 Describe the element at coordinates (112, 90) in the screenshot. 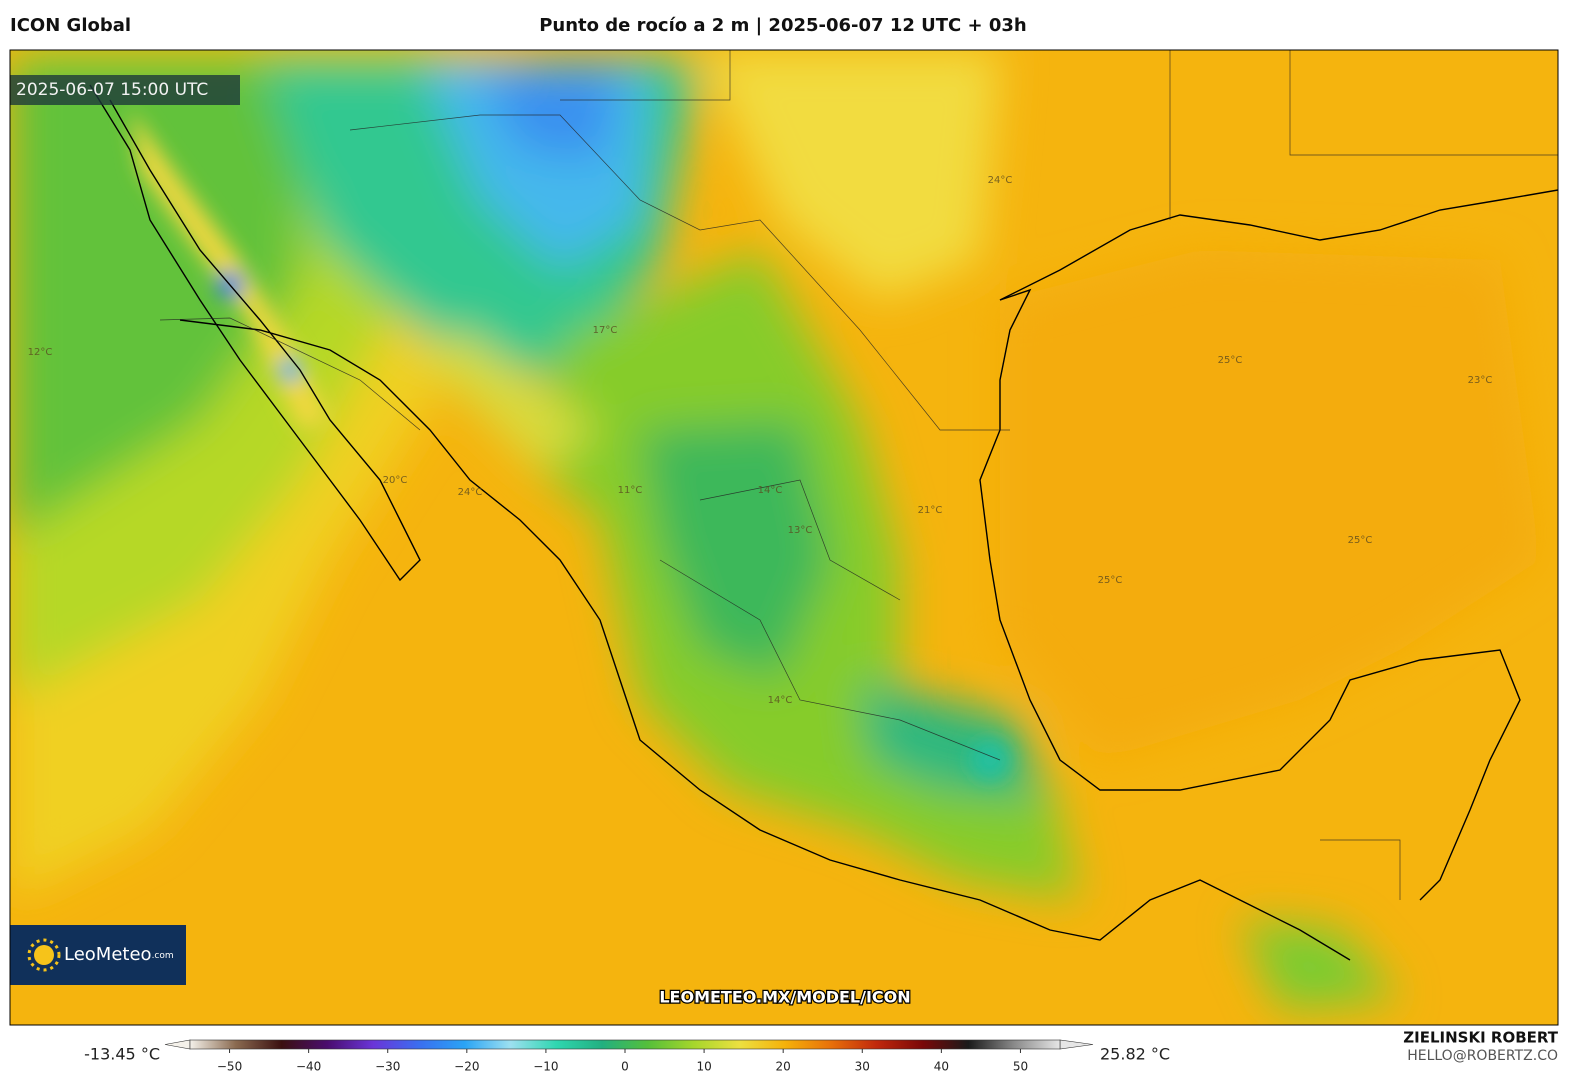

I see `timestamp: 2025-06-07 15:00 UTC` at that location.